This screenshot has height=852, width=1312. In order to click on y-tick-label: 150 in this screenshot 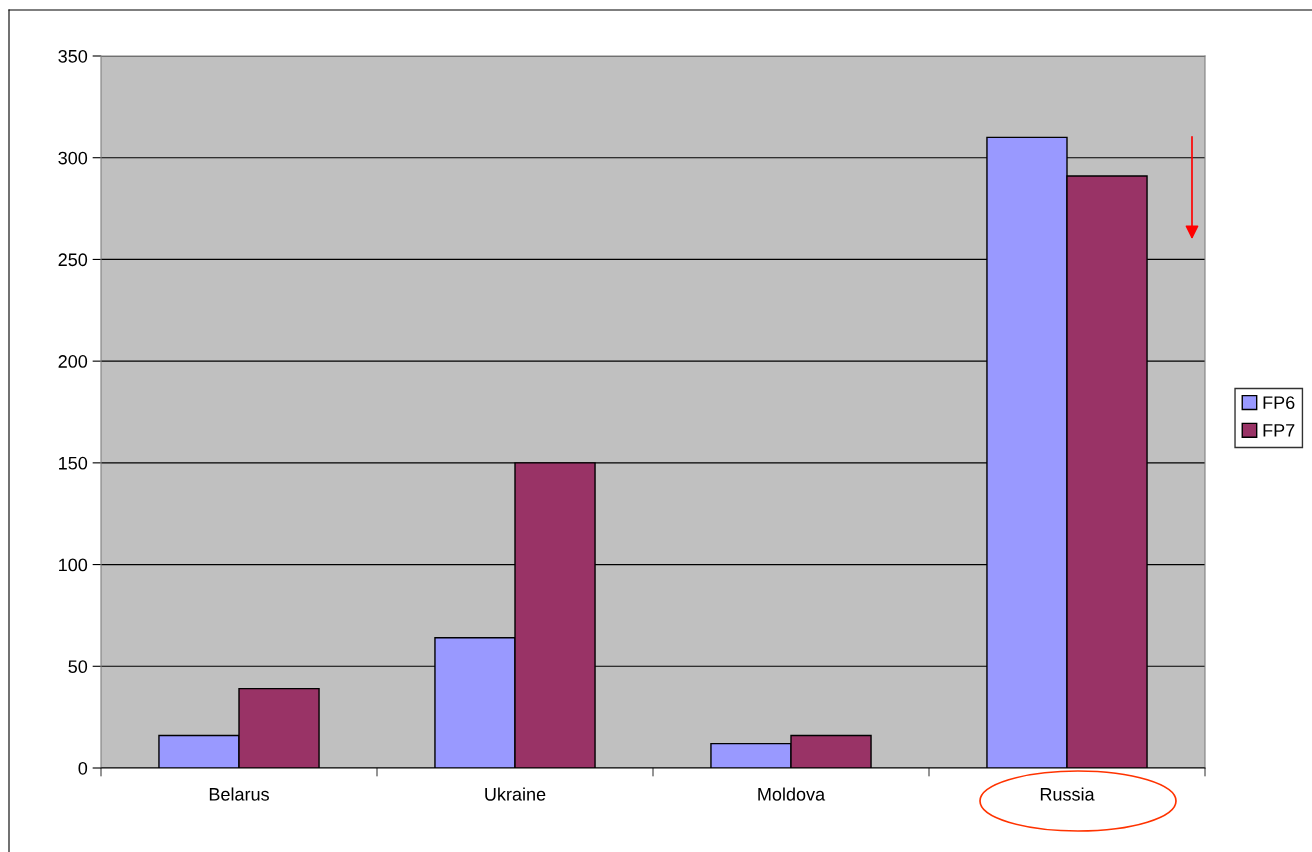, I will do `click(73, 463)`.